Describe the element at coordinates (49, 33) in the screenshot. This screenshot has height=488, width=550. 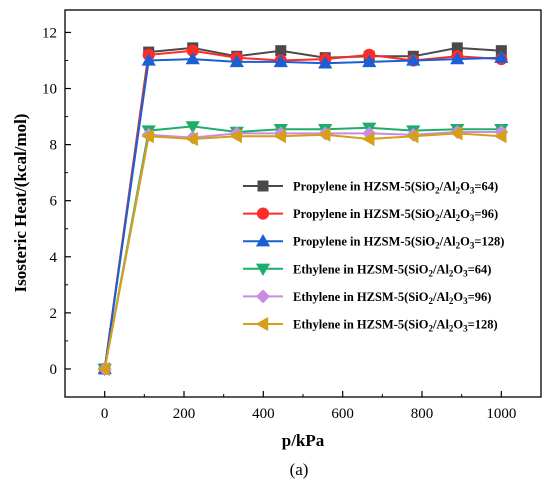
I see `y-tick-label: 12` at that location.